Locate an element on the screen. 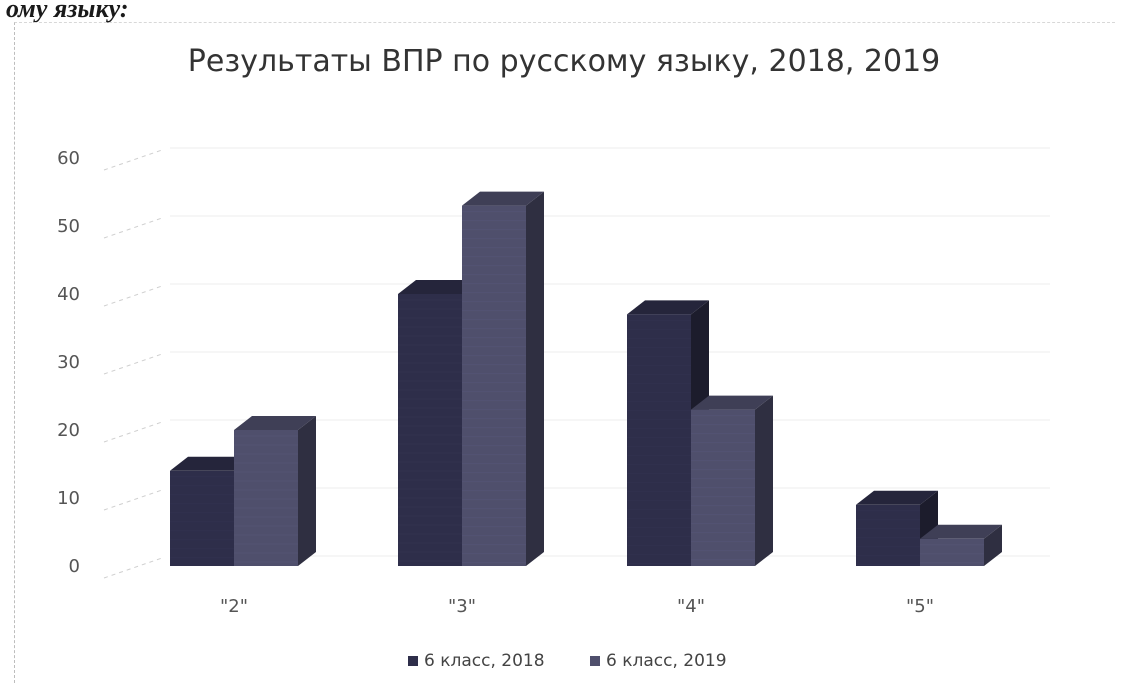 This screenshot has height=695, width=1128. legend-item-1: 6 класс, 2018 is located at coordinates (476, 661).